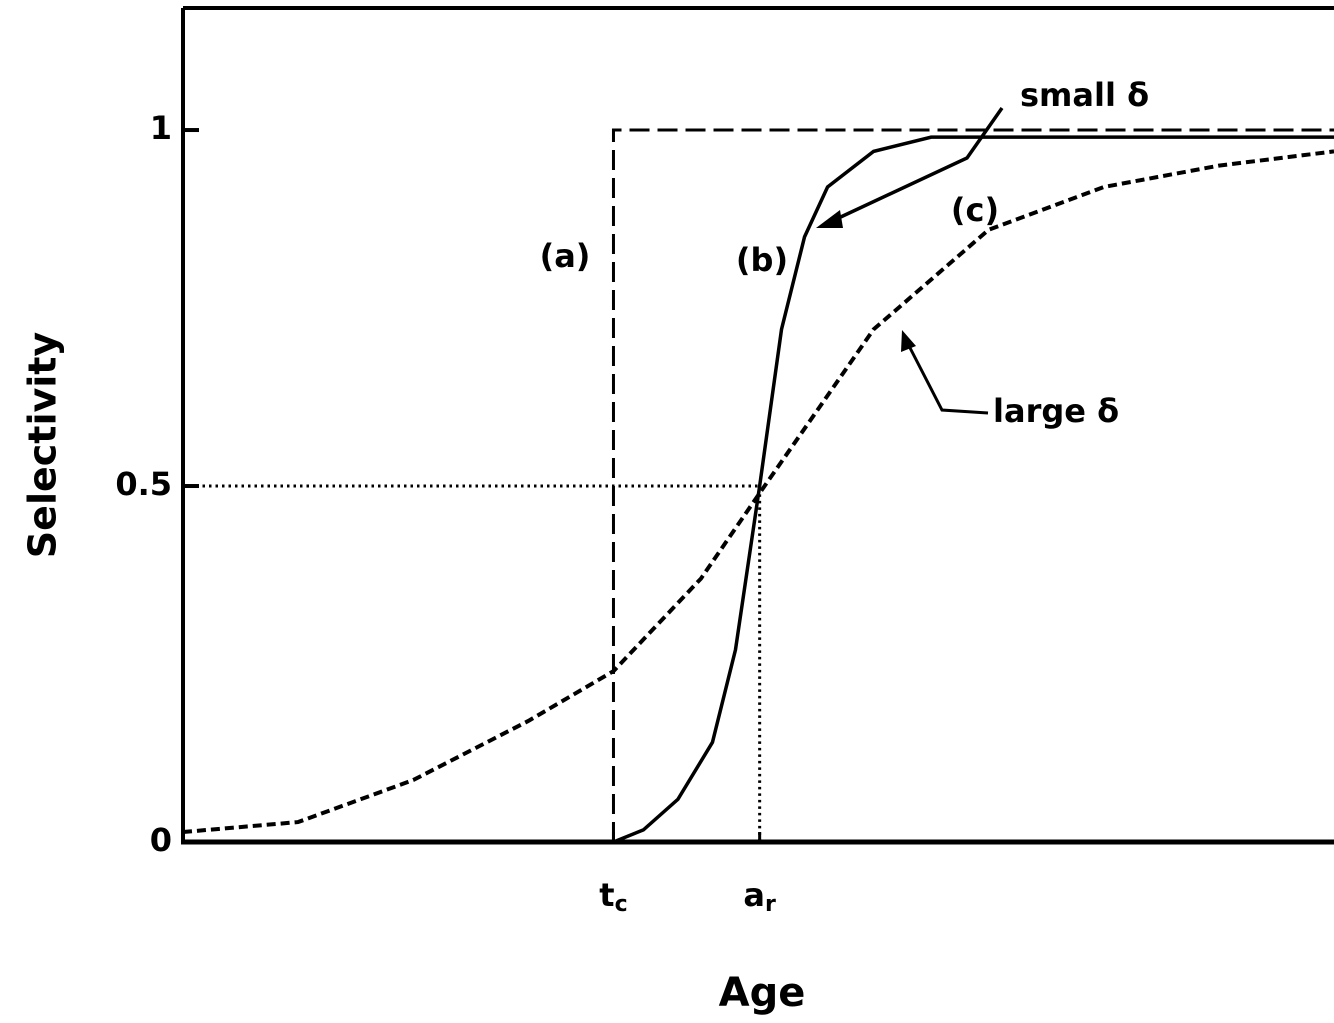  What do you see at coordinates (621, 904) in the screenshot?
I see `x-tick-label-sub: c` at bounding box center [621, 904].